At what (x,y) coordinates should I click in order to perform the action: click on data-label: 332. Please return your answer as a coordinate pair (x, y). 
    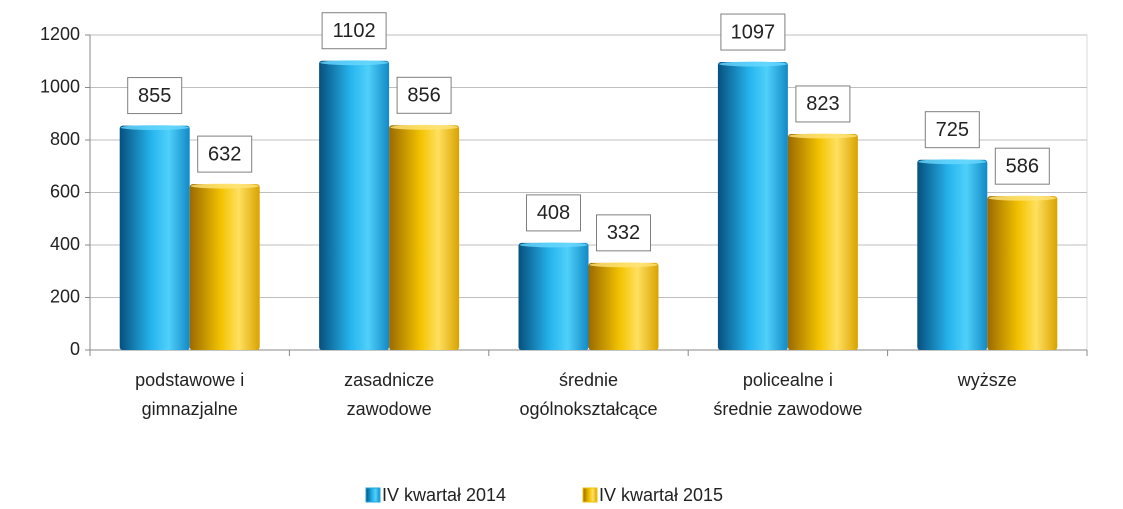
    Looking at the image, I should click on (623, 233).